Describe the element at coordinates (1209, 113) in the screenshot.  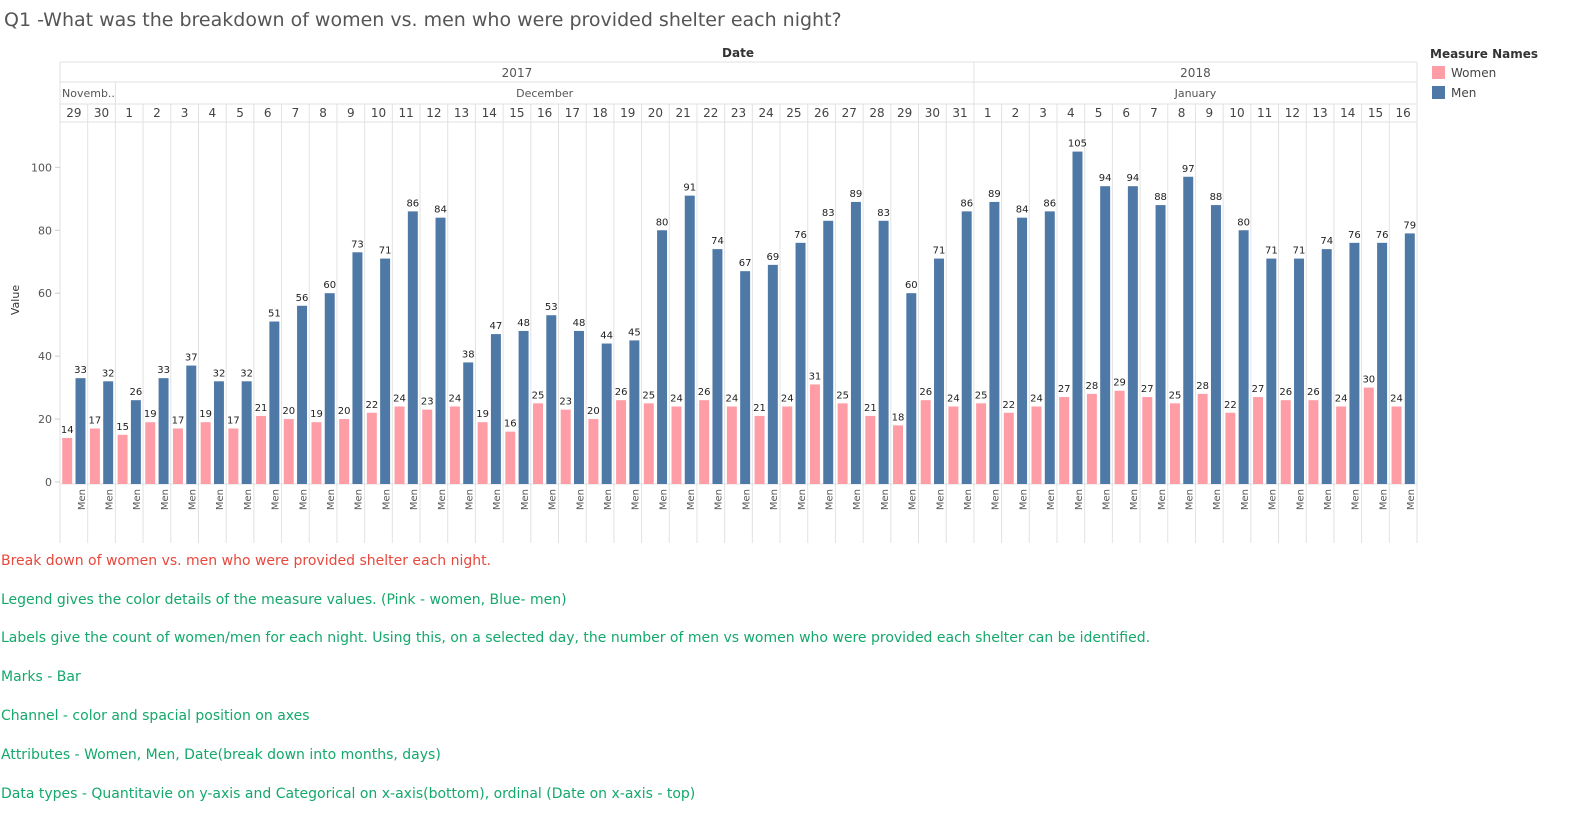
I see `day-label: 9` at that location.